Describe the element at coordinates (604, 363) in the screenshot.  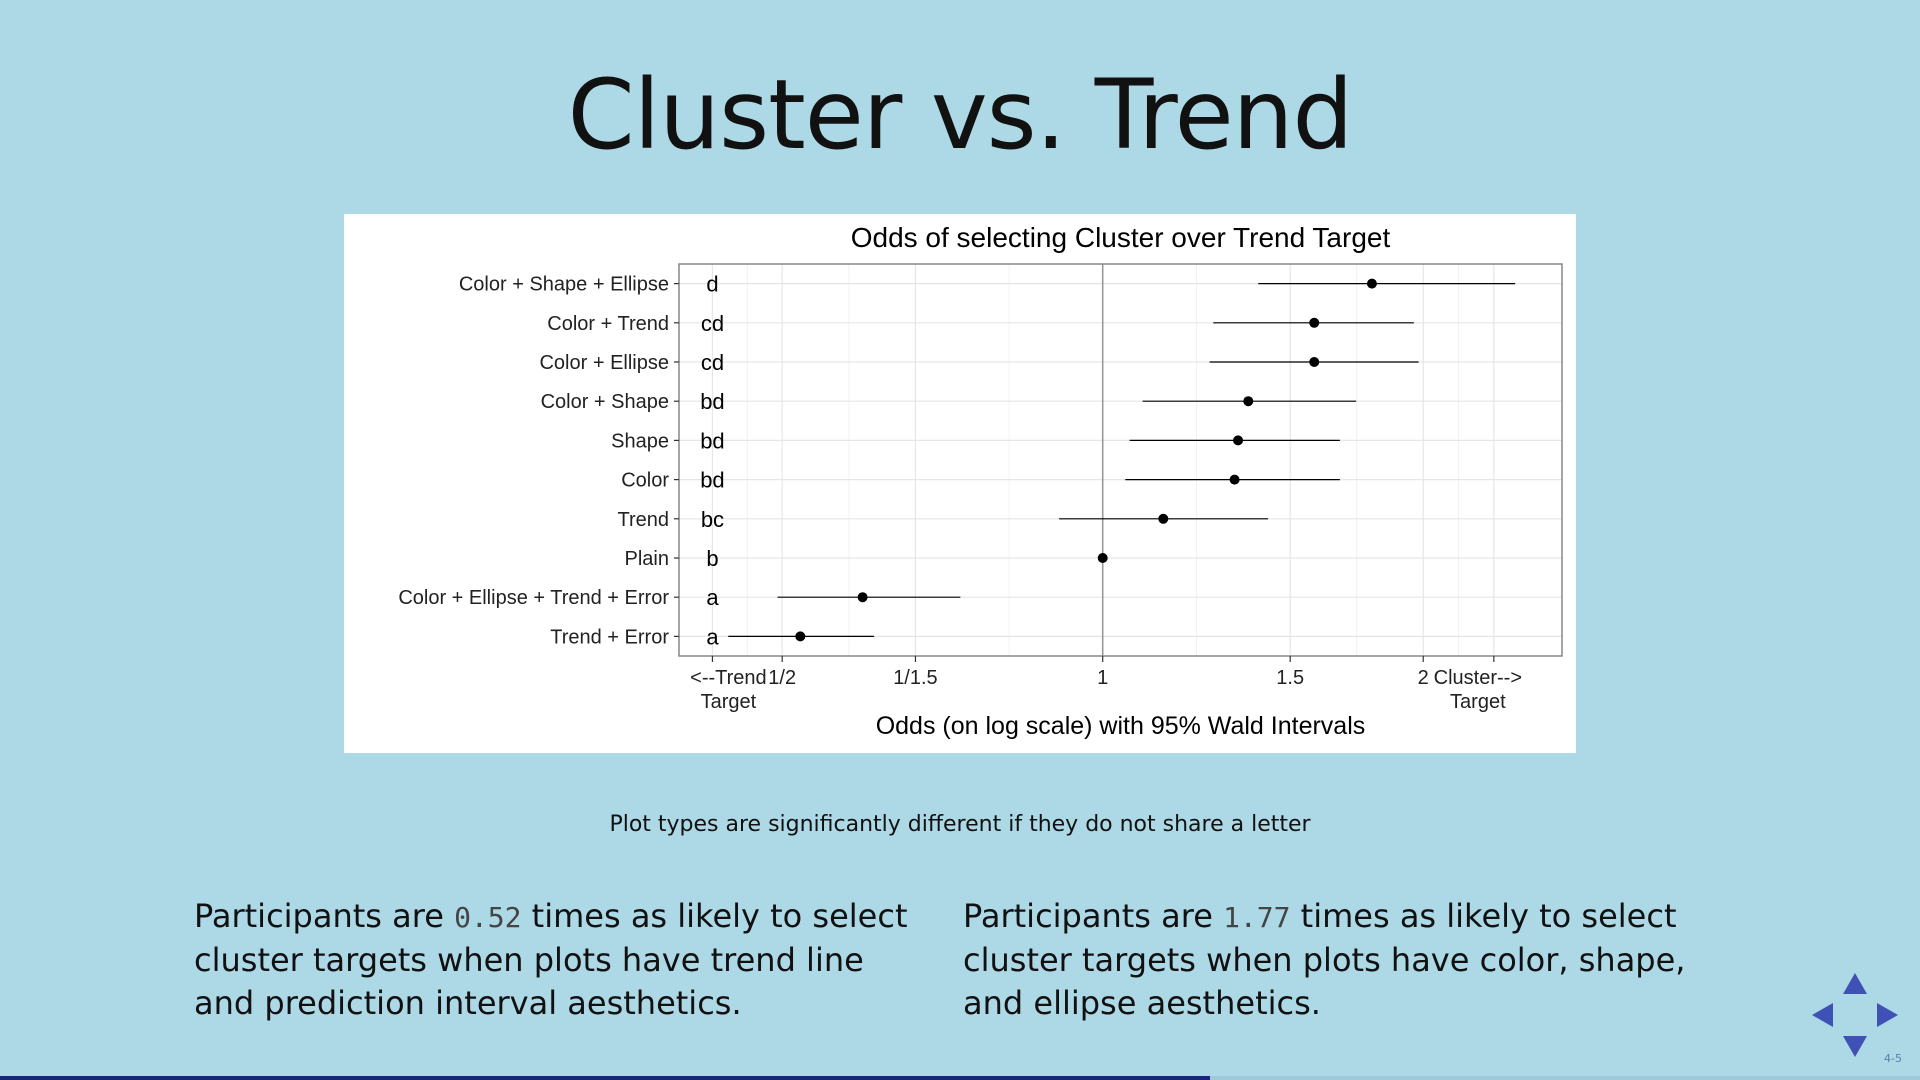
I see `y-tick-label: Color + Ellipse` at that location.